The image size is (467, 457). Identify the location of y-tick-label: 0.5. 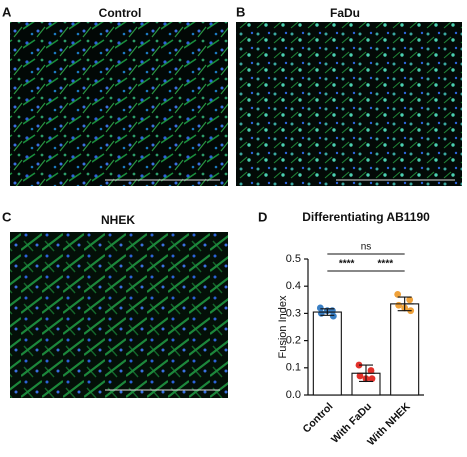
(293, 259).